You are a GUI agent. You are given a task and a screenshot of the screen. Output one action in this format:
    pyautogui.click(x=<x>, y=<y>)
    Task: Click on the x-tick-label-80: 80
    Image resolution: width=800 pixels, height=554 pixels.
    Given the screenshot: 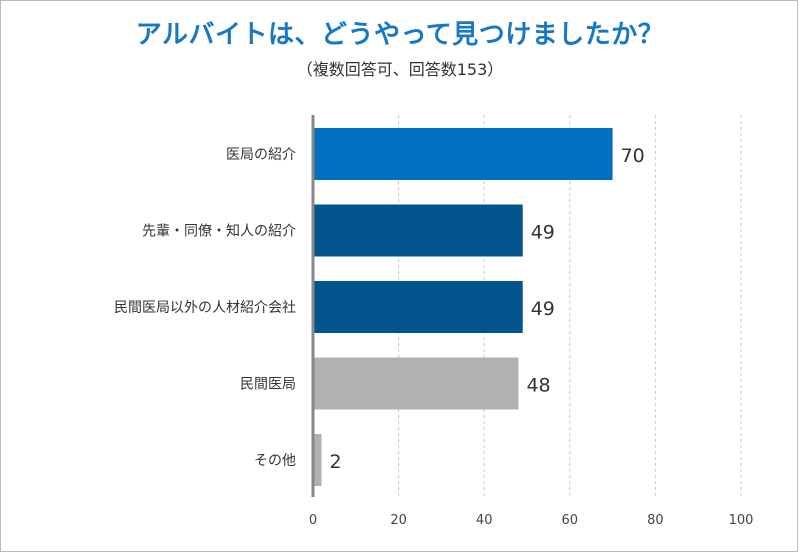 What is the action you would take?
    pyautogui.click(x=655, y=520)
    